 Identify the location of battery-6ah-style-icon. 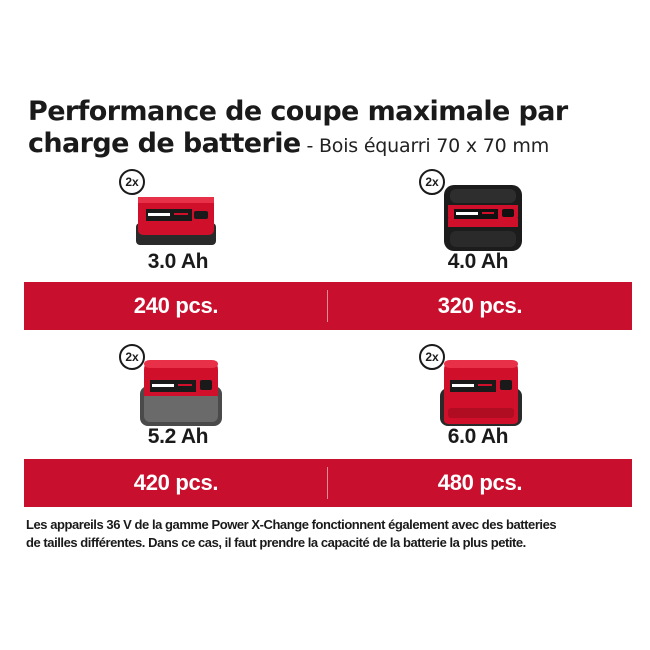
(481, 393).